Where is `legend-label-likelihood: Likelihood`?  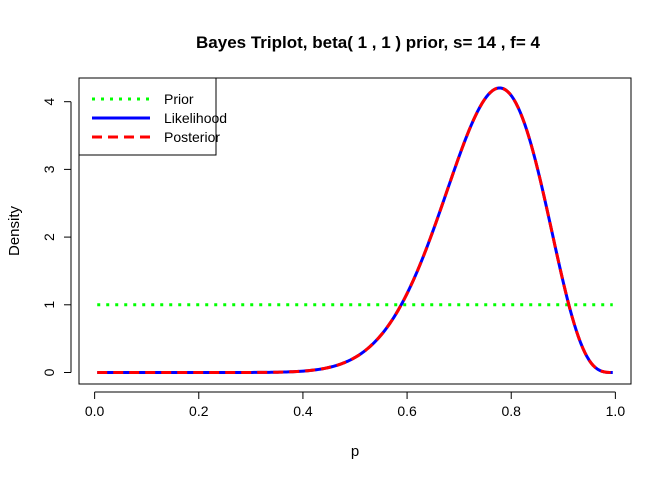 legend-label-likelihood: Likelihood is located at coordinates (195, 118).